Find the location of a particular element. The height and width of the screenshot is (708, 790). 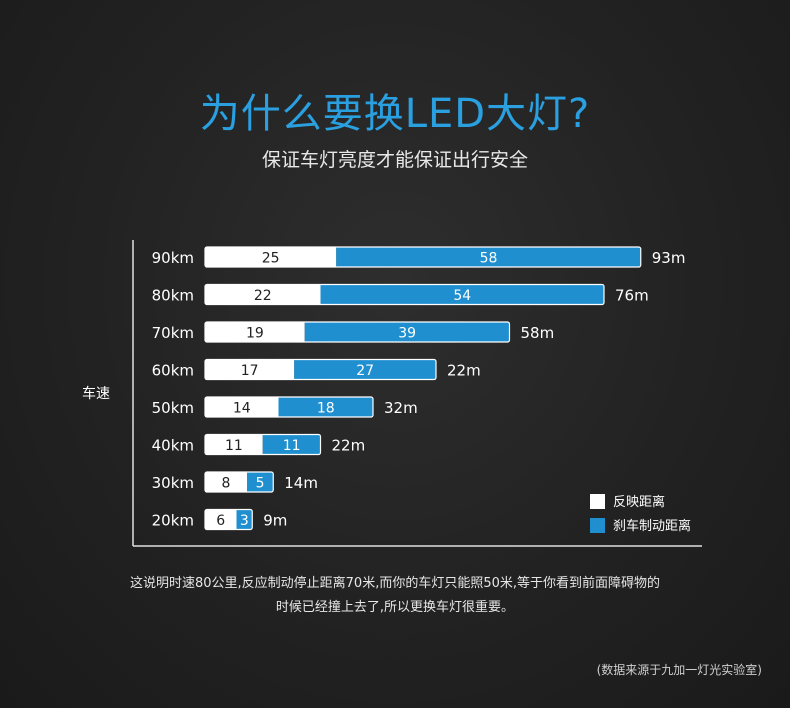

bar-reaction-value: 6 is located at coordinates (220, 521).